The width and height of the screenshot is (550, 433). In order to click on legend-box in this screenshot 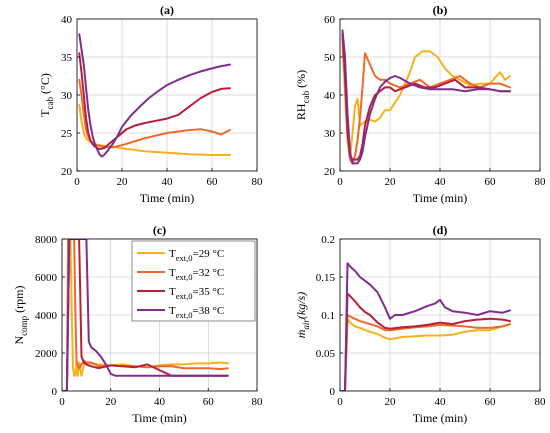, I will do `click(193, 281)`.